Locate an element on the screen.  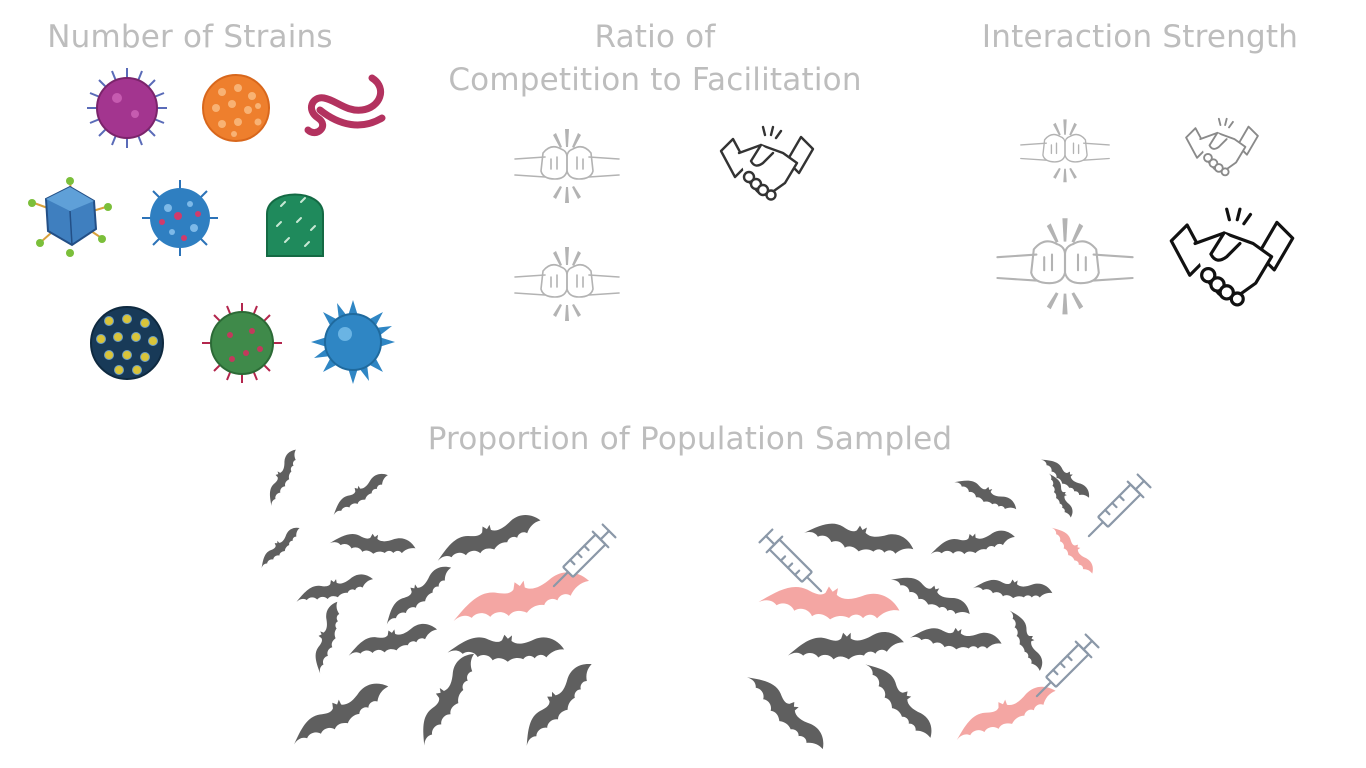
blue-polyhedral-virus-icon is located at coordinates (70, 217).